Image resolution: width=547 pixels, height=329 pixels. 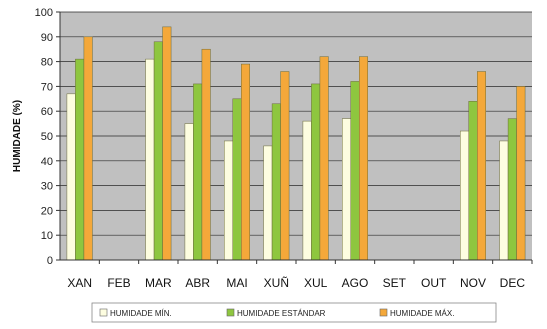 I want to click on legend-label: HUMIDADE ESTÁNDAR, so click(x=281, y=313).